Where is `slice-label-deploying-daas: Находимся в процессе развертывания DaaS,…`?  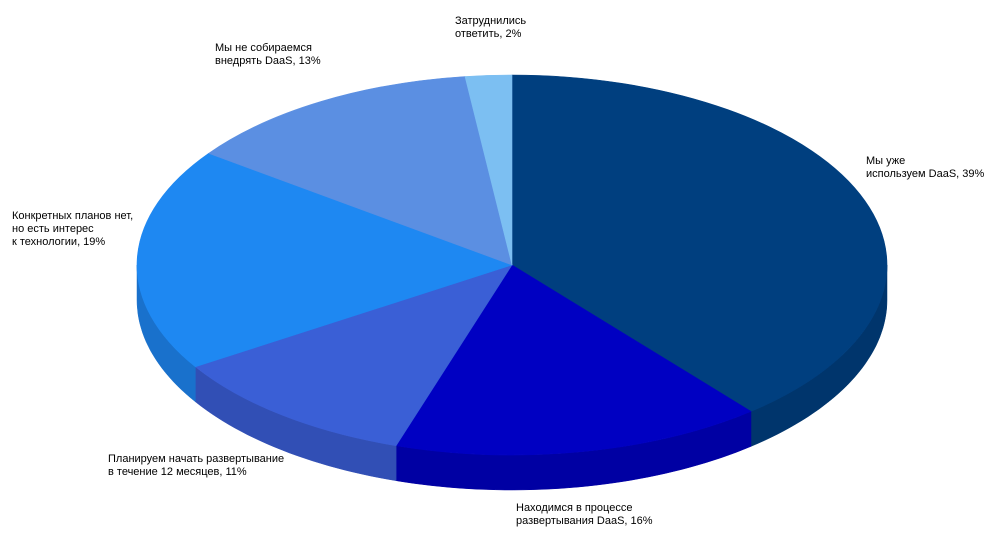
slice-label-deploying-daas: Находимся в процессе развертывания DaaS,… is located at coordinates (584, 514).